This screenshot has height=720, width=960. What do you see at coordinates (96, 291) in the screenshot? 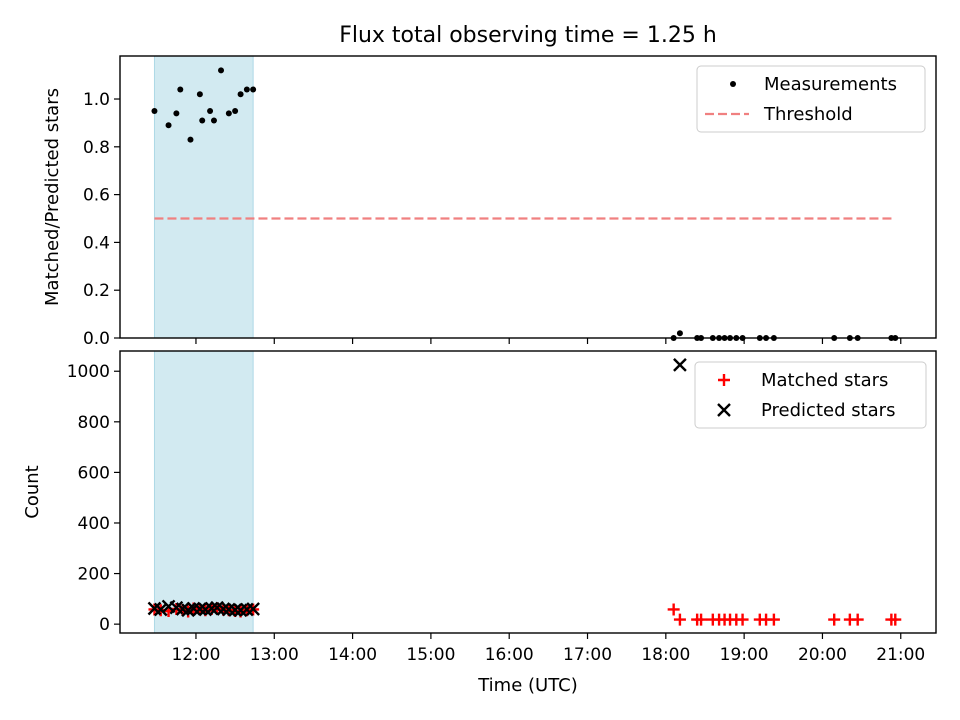
I see `y-tick-label: 0.2` at bounding box center [96, 291].